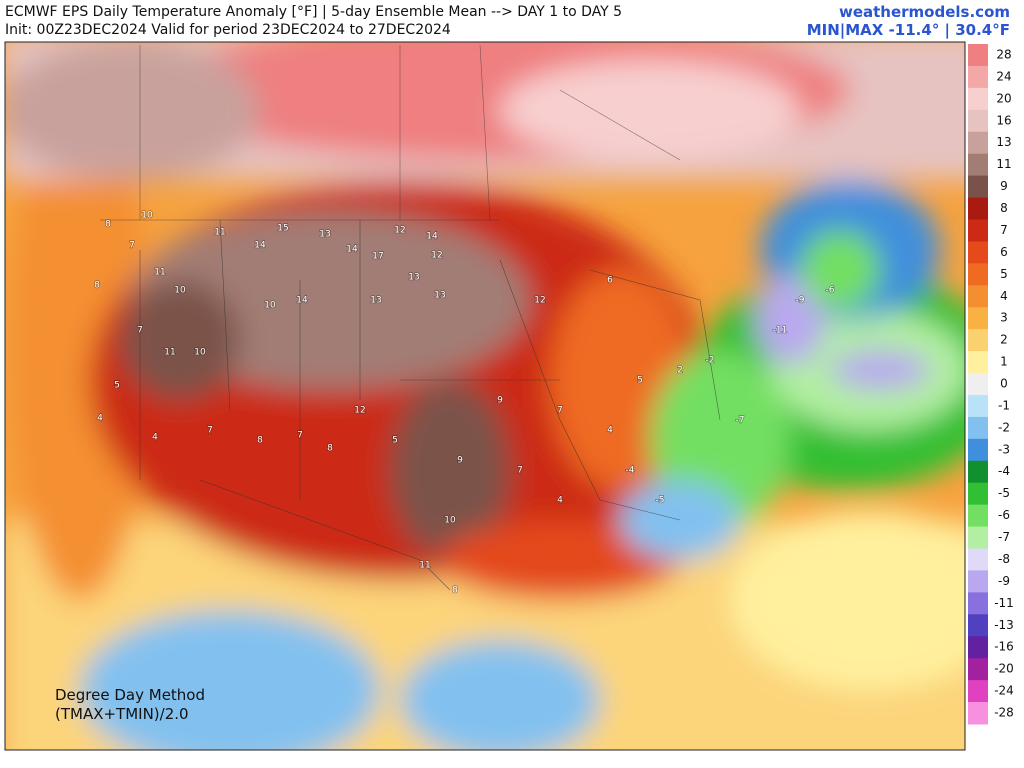 This screenshot has width=1024, height=768. Describe the element at coordinates (1004, 340) in the screenshot. I see `colorbar-label: 2` at that location.